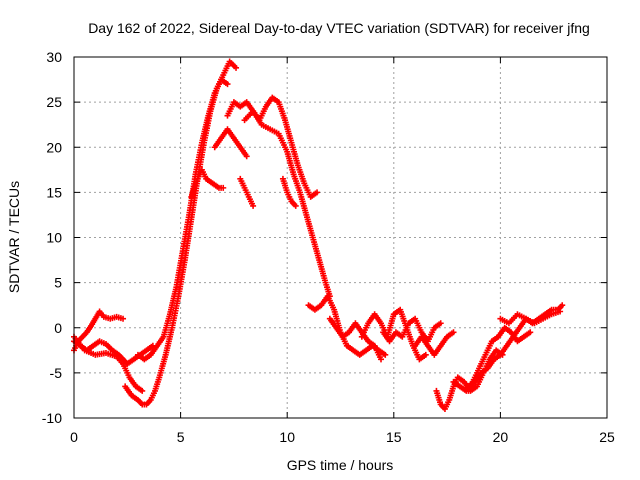  Describe the element at coordinates (56, 373) in the screenshot. I see `y-tick-label: -5` at that location.